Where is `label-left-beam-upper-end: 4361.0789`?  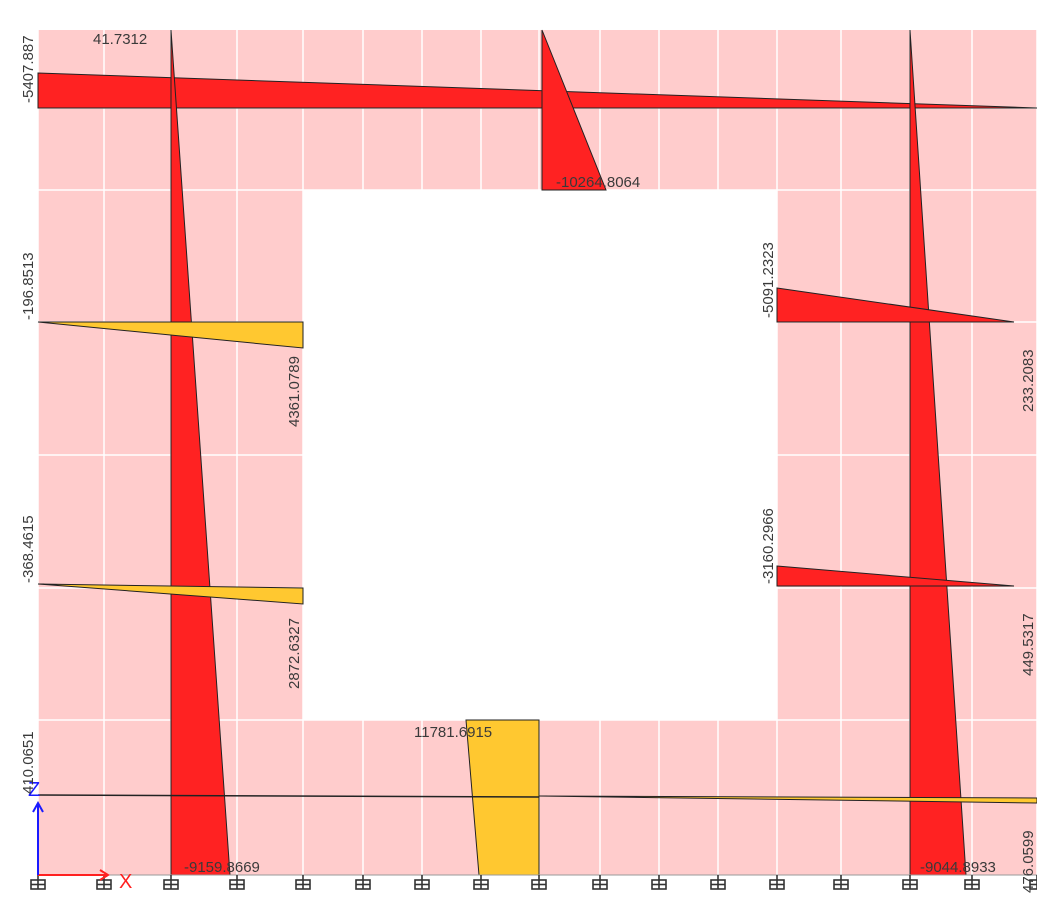
label-left-beam-upper-end: 4361.0789 is located at coordinates (294, 391).